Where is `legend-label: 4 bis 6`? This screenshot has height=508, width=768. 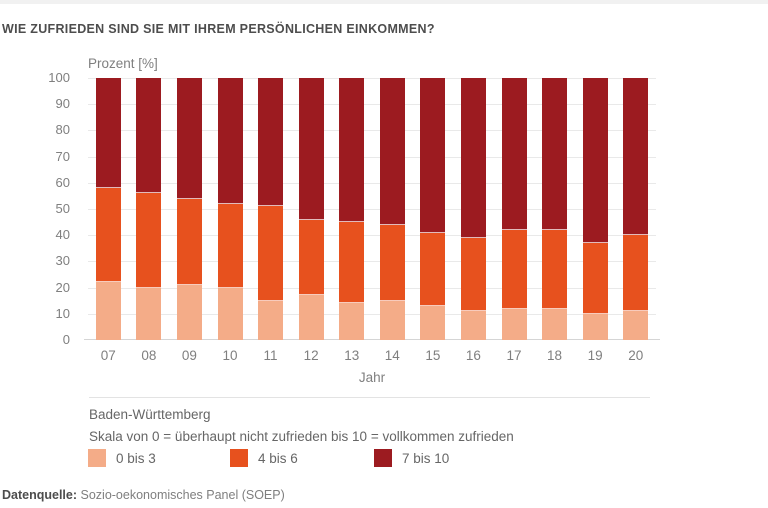 legend-label: 4 bis 6 is located at coordinates (278, 458).